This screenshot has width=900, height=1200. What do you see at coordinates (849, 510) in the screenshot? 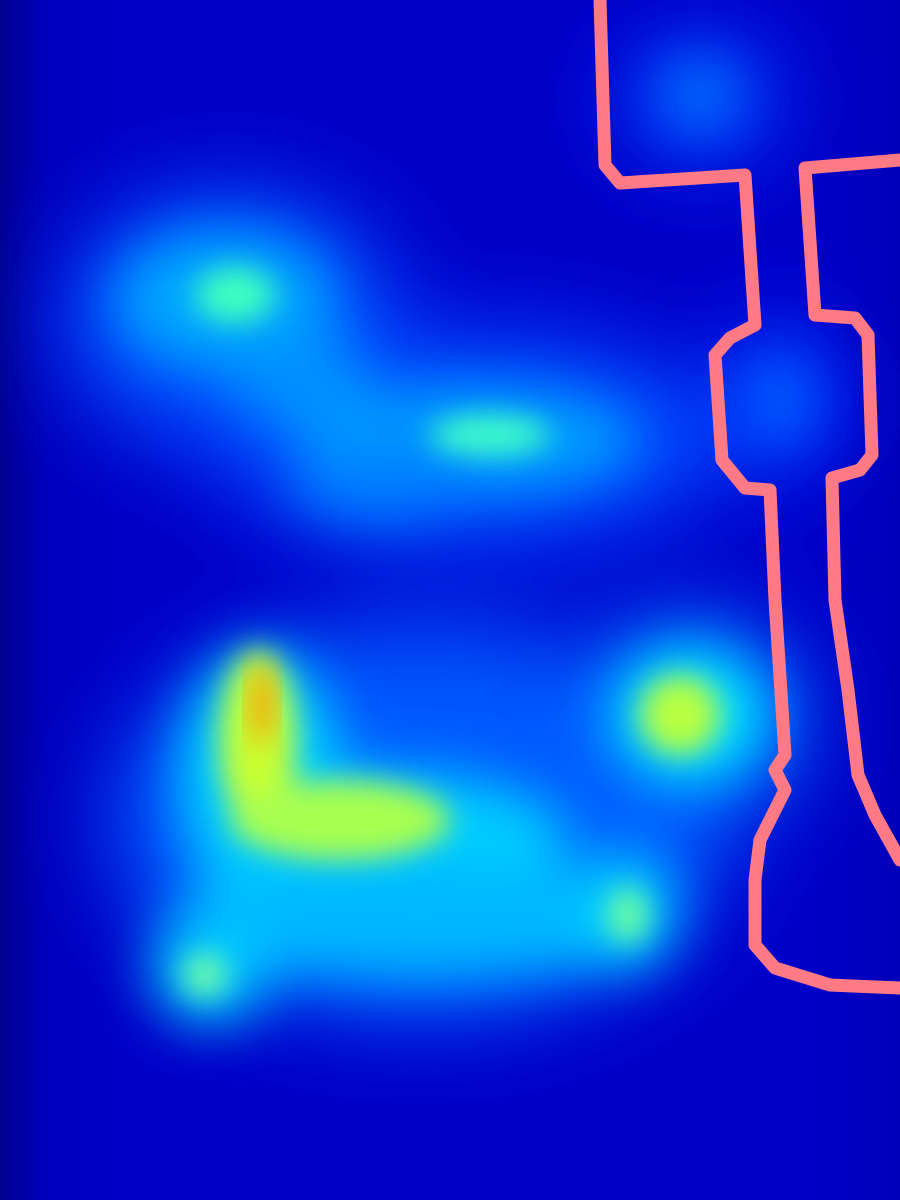
I see `outline-contour-inner` at bounding box center [849, 510].